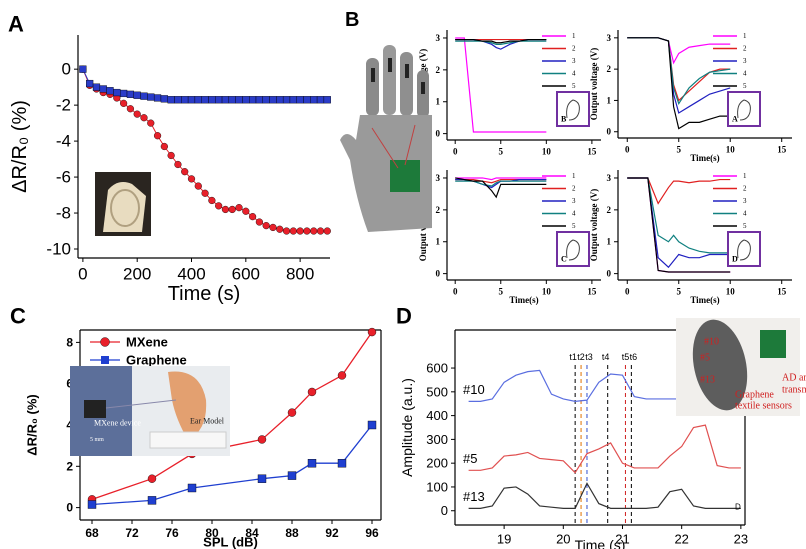  Describe the element at coordinates (720, 365) in the screenshot. I see `photo-d-sole` at that location.